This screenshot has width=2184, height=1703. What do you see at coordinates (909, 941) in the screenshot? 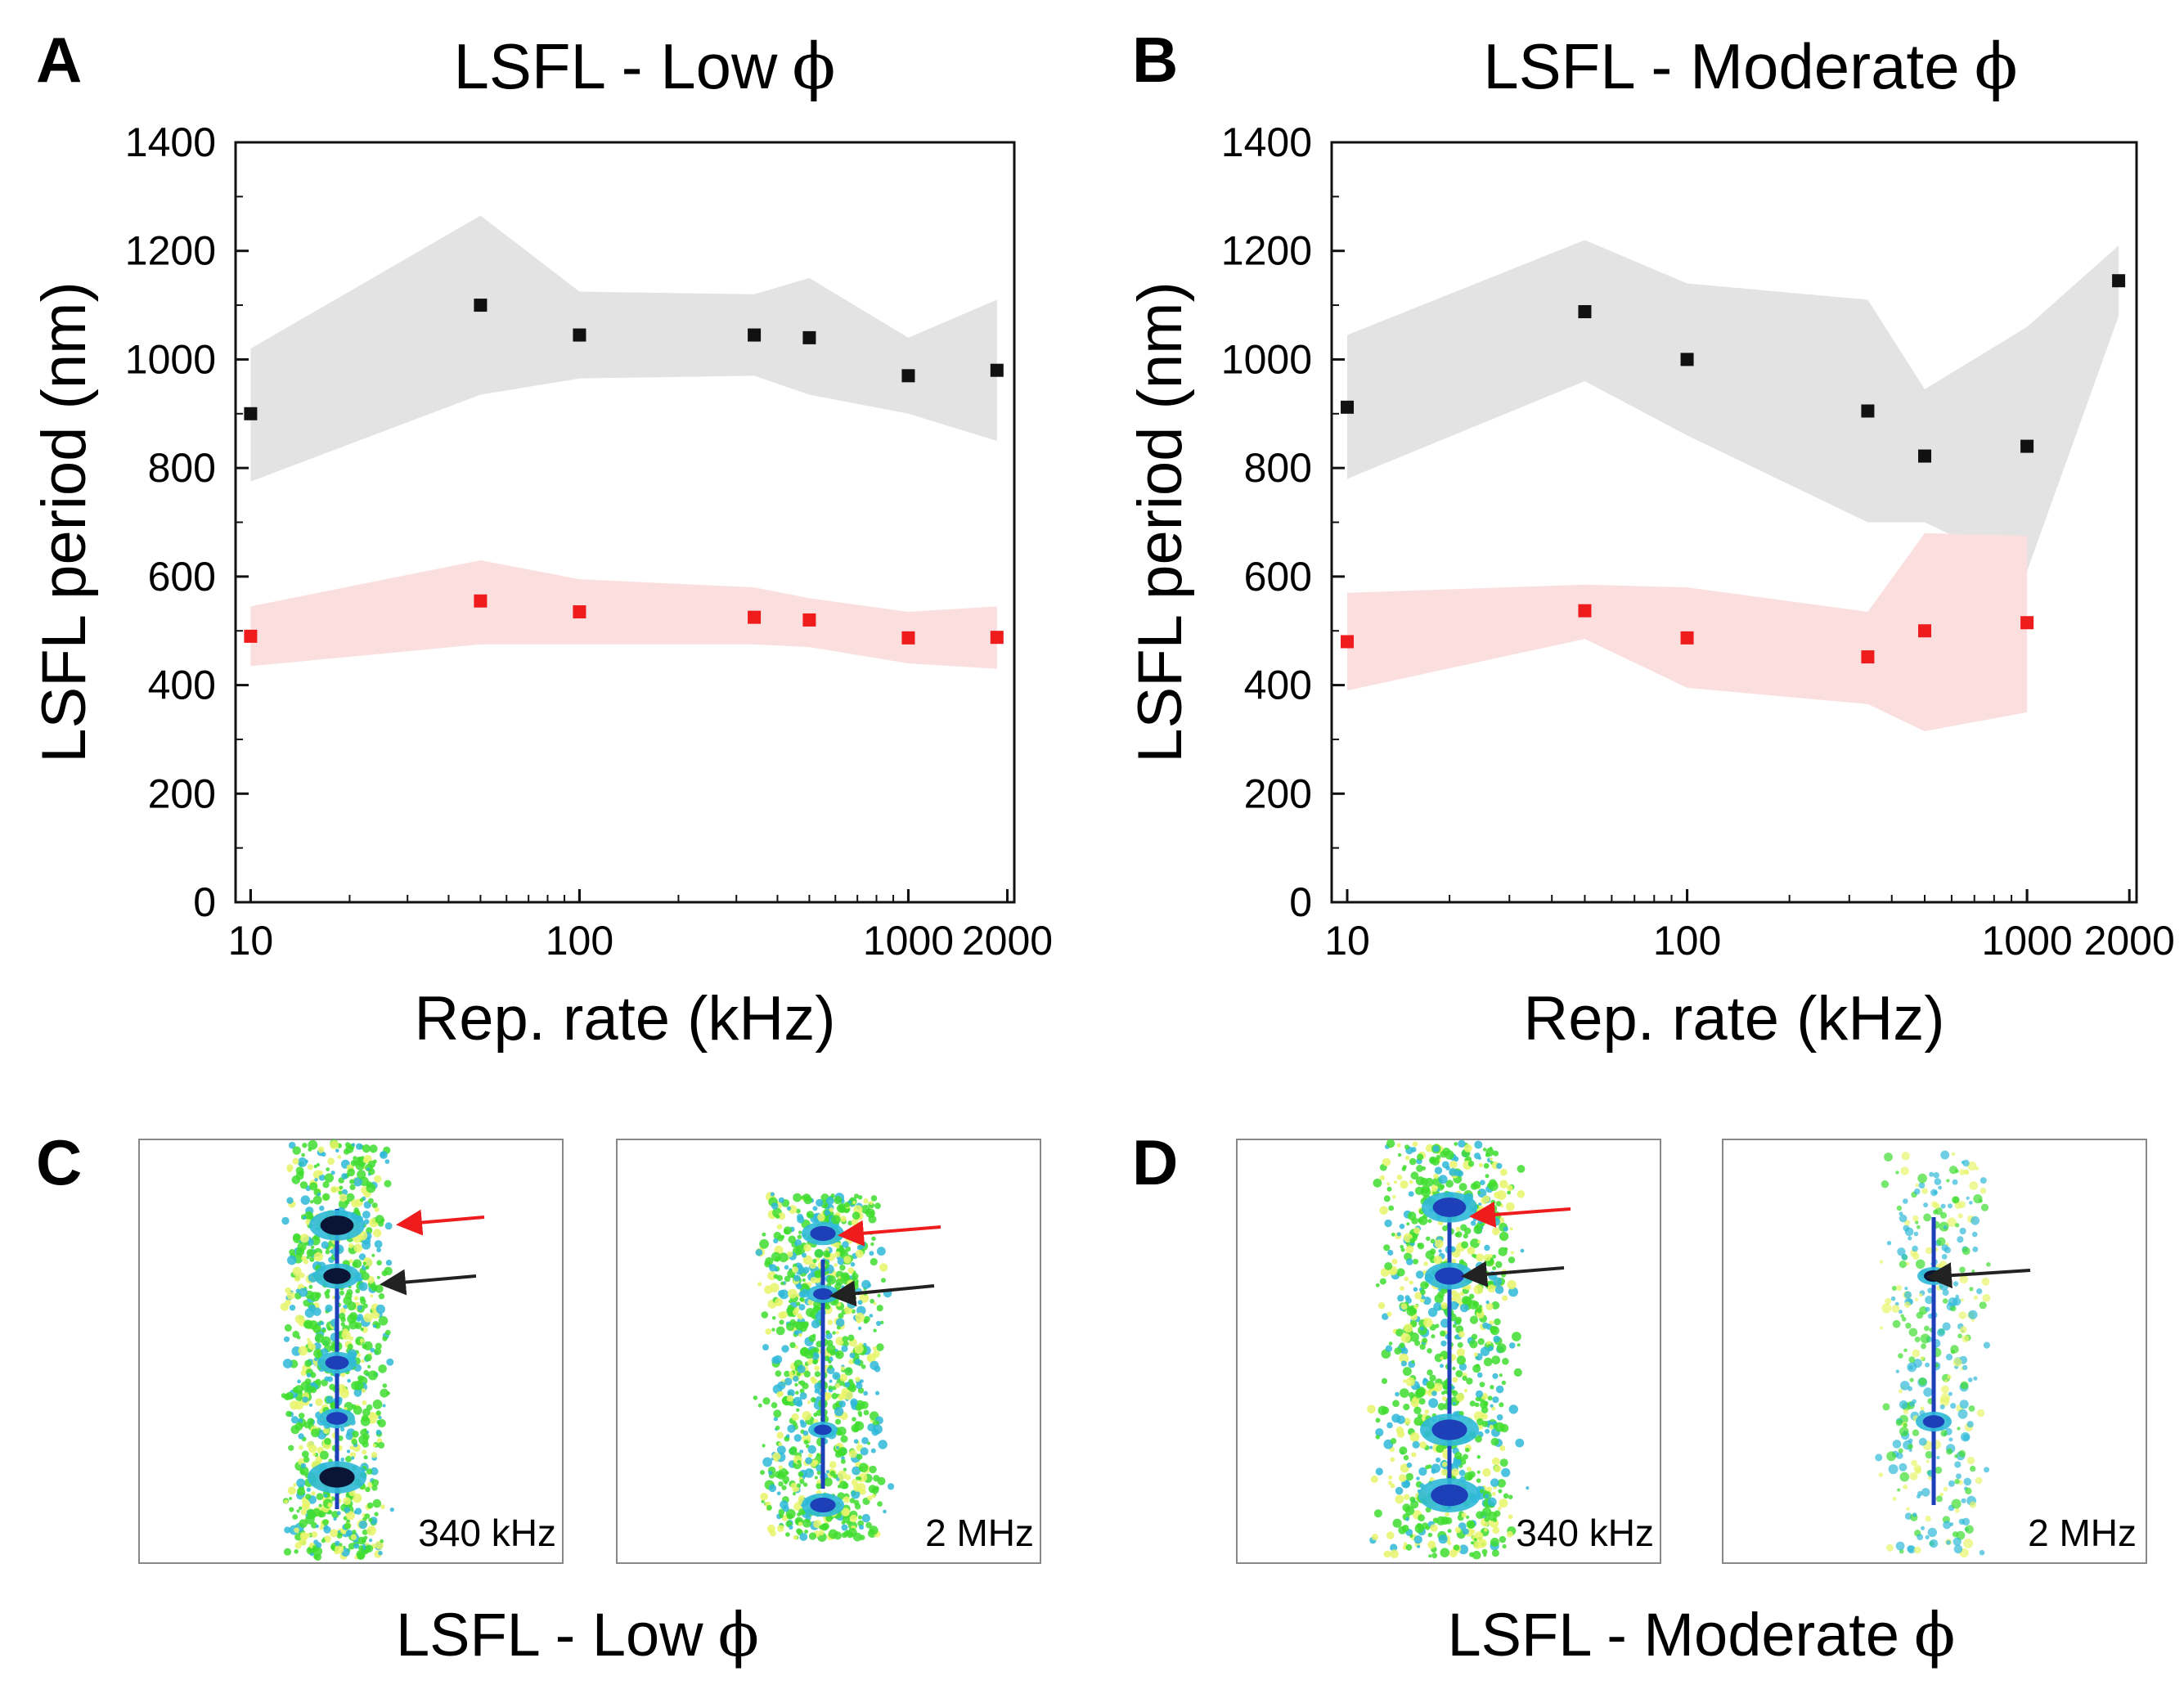
I see `x-tick-label: 1000` at bounding box center [909, 941].